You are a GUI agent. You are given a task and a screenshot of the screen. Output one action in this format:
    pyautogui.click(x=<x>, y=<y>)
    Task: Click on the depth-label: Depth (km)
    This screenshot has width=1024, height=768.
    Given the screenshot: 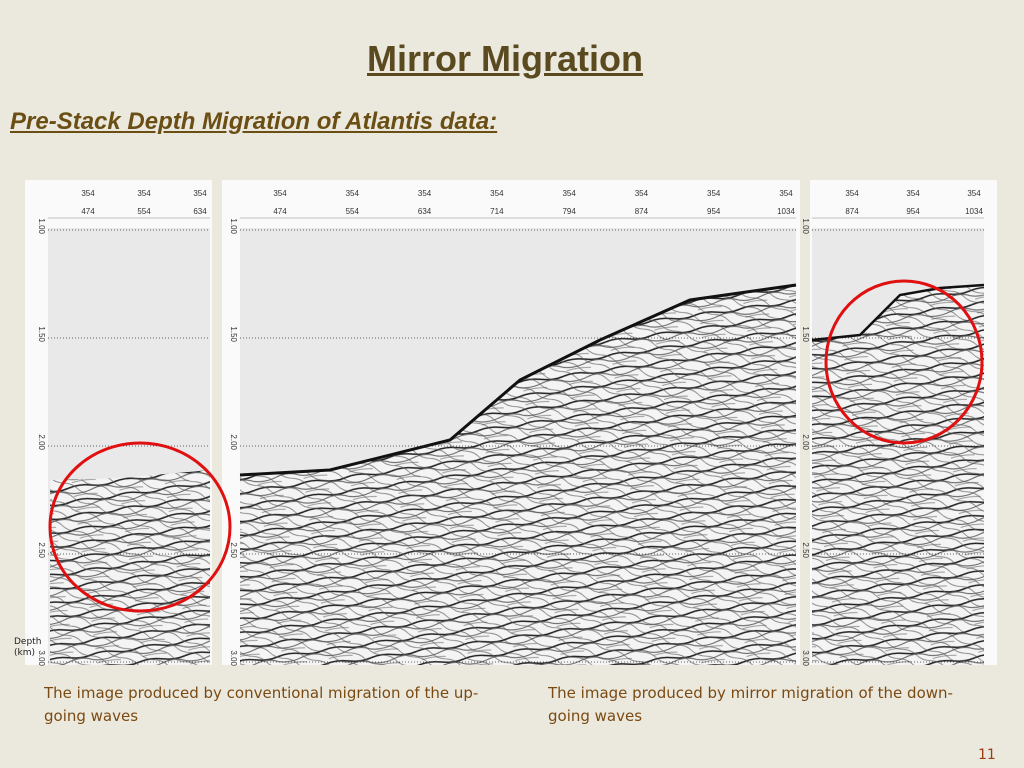 What is the action you would take?
    pyautogui.click(x=28, y=647)
    